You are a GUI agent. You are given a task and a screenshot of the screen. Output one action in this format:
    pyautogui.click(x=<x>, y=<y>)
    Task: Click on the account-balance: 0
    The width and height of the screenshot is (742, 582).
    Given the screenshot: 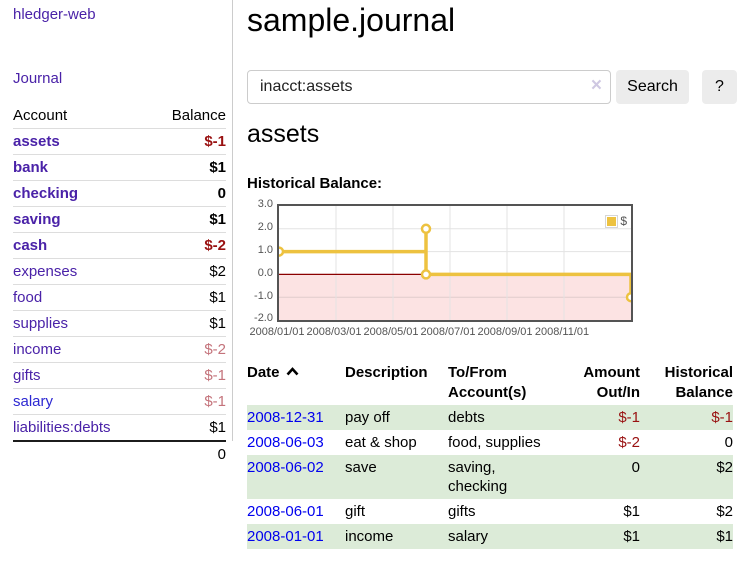 What is the action you would take?
    pyautogui.click(x=187, y=193)
    